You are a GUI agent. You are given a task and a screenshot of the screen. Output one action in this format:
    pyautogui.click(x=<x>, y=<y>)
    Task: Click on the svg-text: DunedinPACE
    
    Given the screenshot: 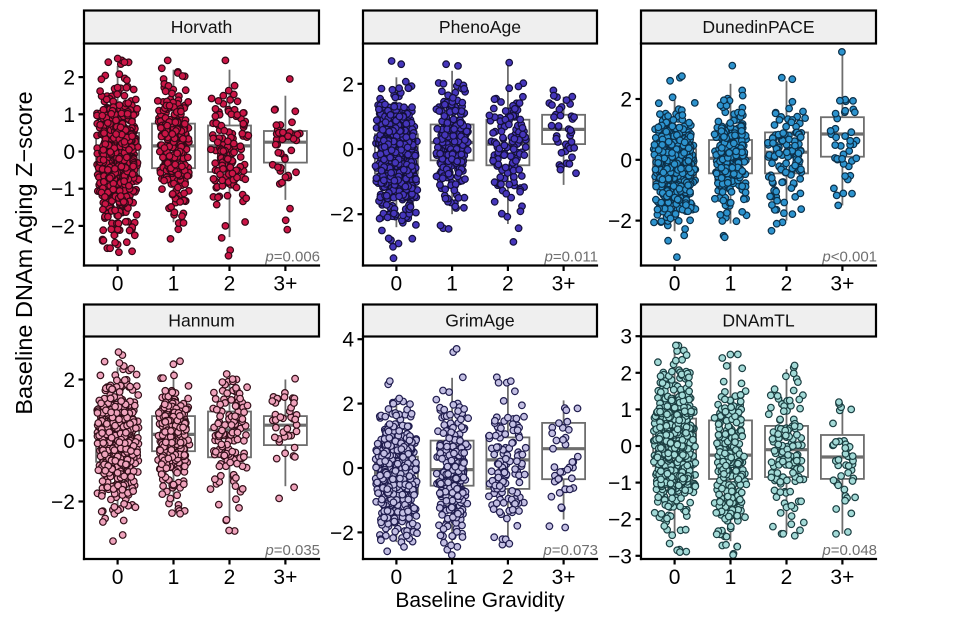 What is the action you would take?
    pyautogui.click(x=758, y=27)
    